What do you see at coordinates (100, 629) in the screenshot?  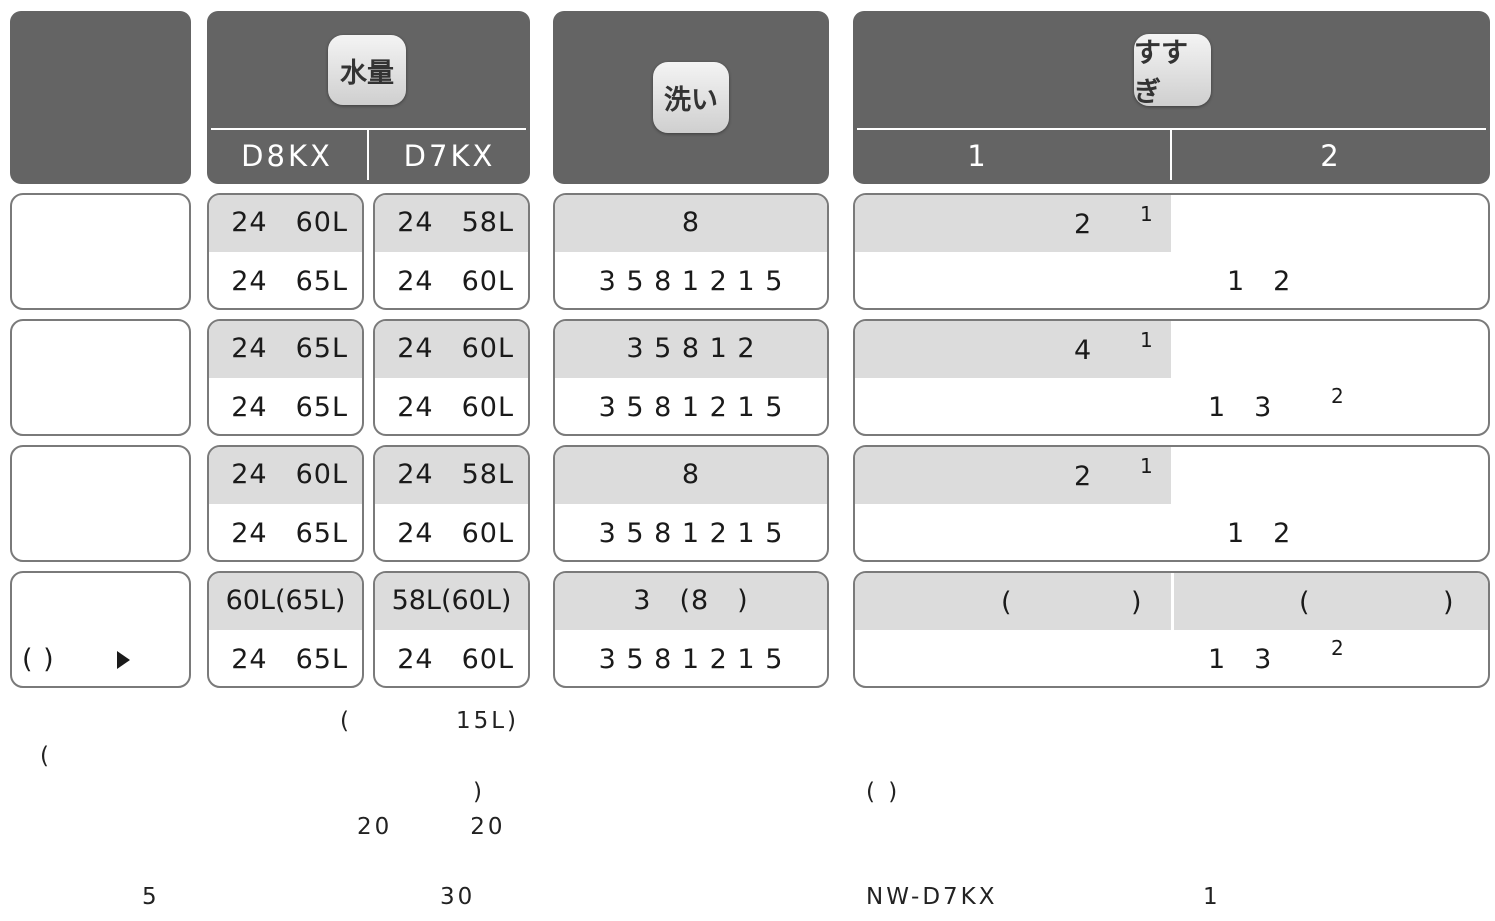 I see `row-label-box: ( )` at bounding box center [100, 629].